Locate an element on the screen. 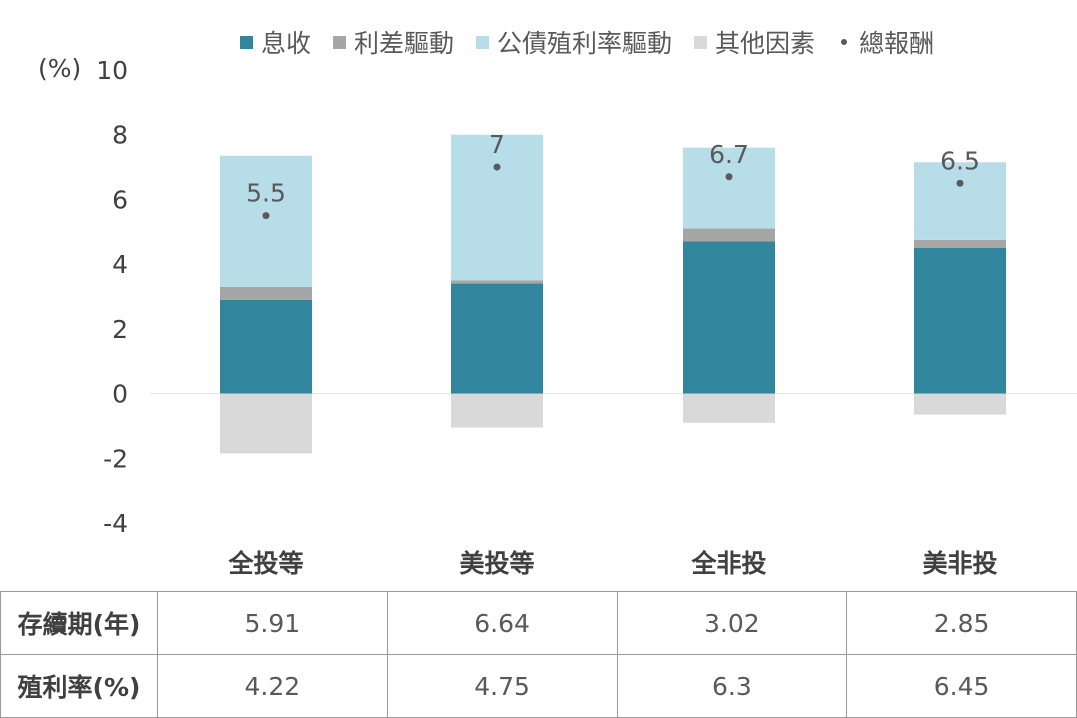 The width and height of the screenshot is (1077, 718). legend-label: 息收 is located at coordinates (286, 43).